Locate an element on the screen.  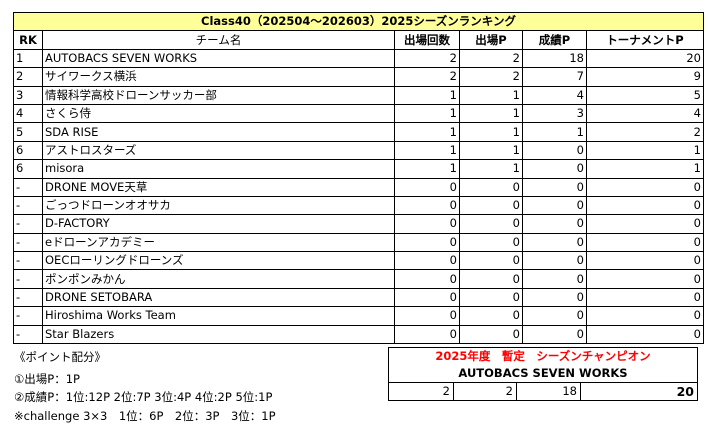
table-row: - ごっつドローンオオサカ 0 0 0 0 is located at coordinates (359, 205).